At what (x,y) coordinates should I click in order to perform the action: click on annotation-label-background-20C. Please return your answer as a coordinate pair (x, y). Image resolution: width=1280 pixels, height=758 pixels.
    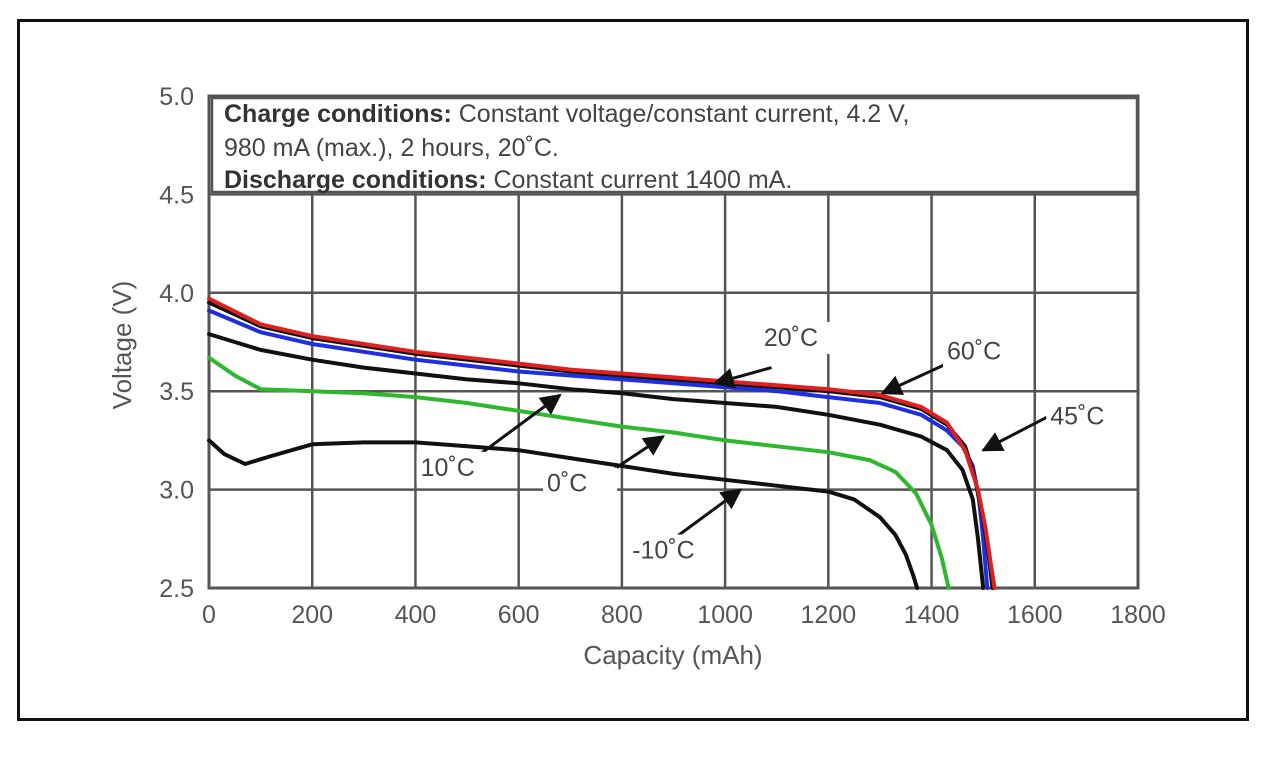
    Looking at the image, I should click on (796, 337).